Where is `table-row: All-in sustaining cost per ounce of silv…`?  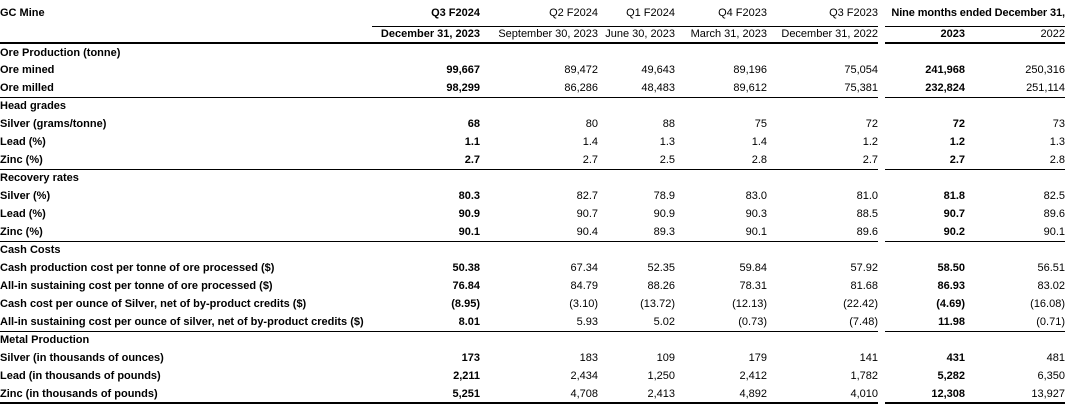 table-row: All-in sustaining cost per ounce of silv… is located at coordinates (532, 322).